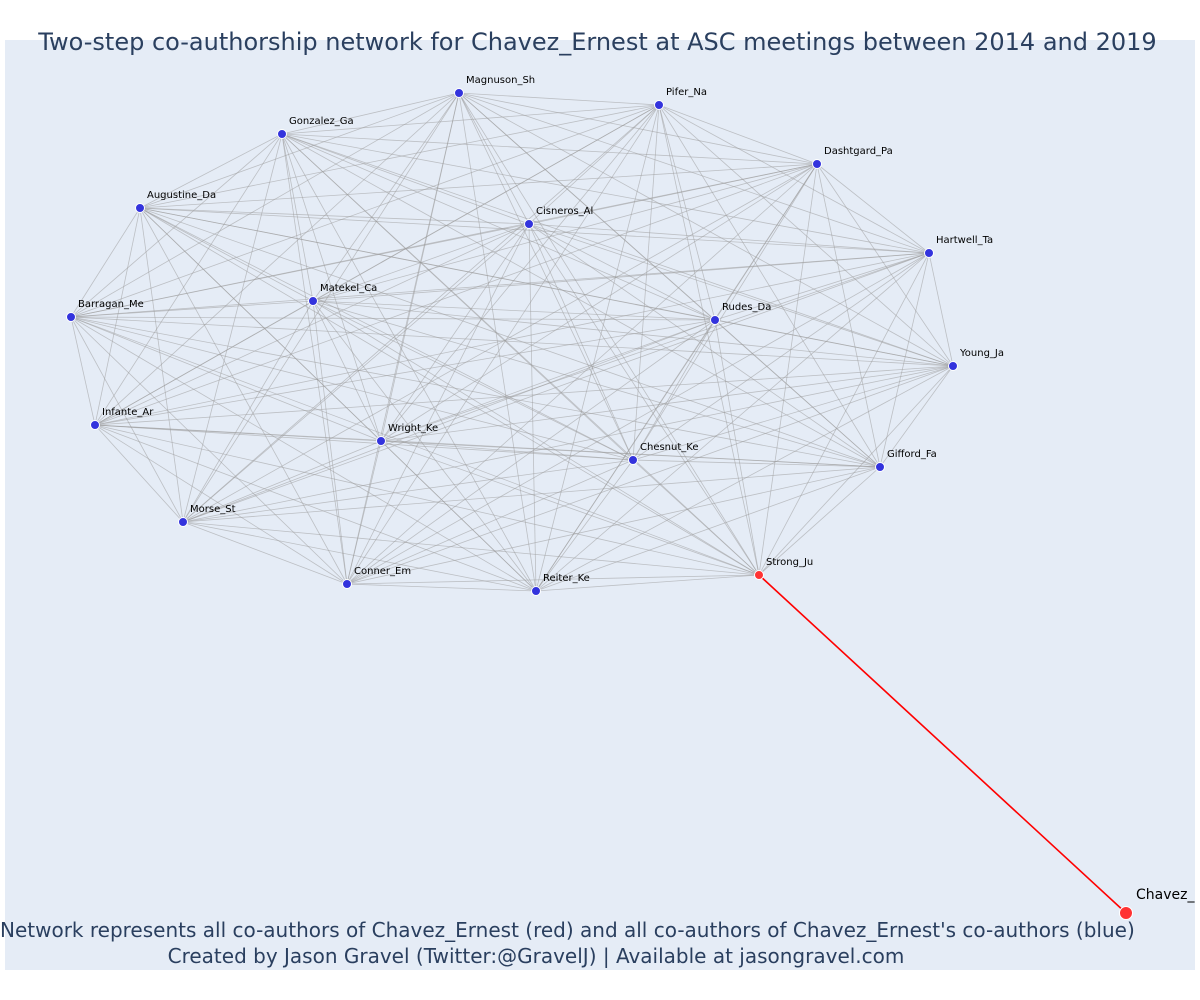 The height and width of the screenshot is (1000, 1200). Describe the element at coordinates (817, 164) in the screenshot. I see `node-Dashtgard_Pa` at that location.